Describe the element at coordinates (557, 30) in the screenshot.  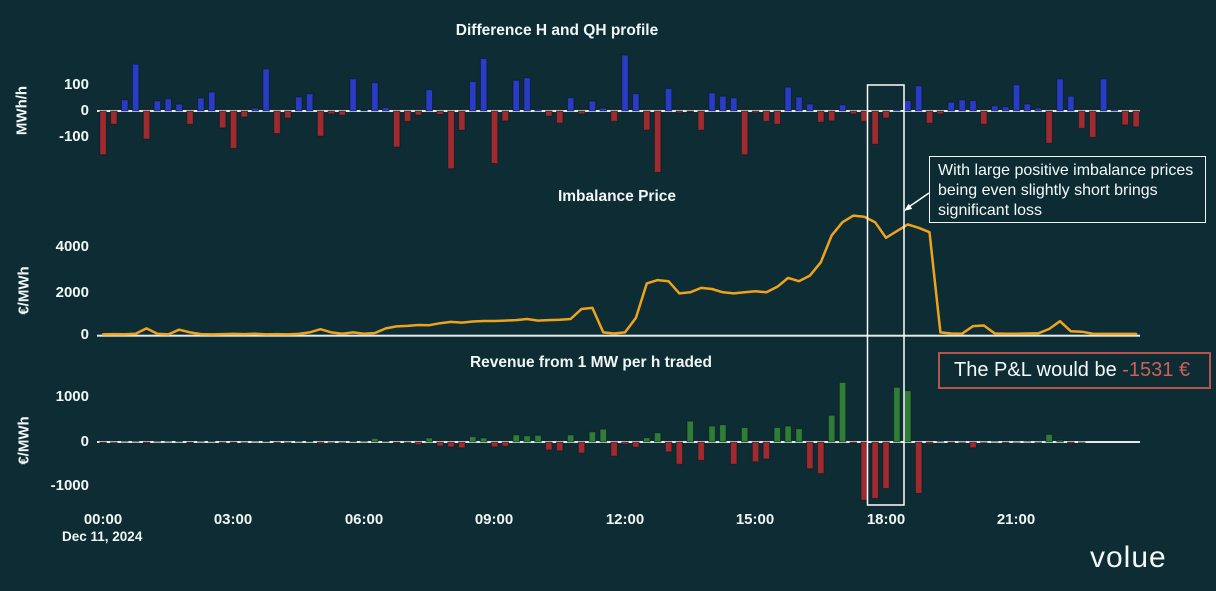
I see `difference-chart-title: Difference H and QH profile` at that location.